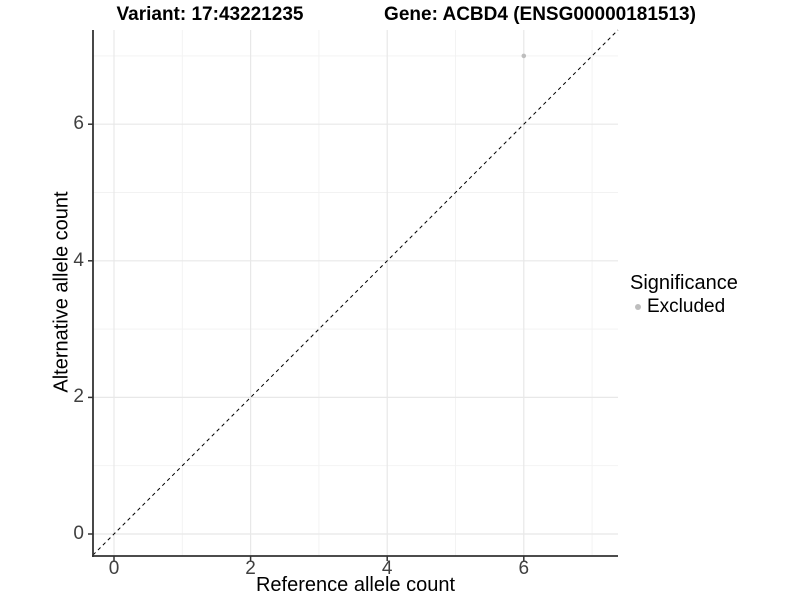 The width and height of the screenshot is (800, 600). What do you see at coordinates (78, 124) in the screenshot?
I see `y-tick-label: 6` at bounding box center [78, 124].